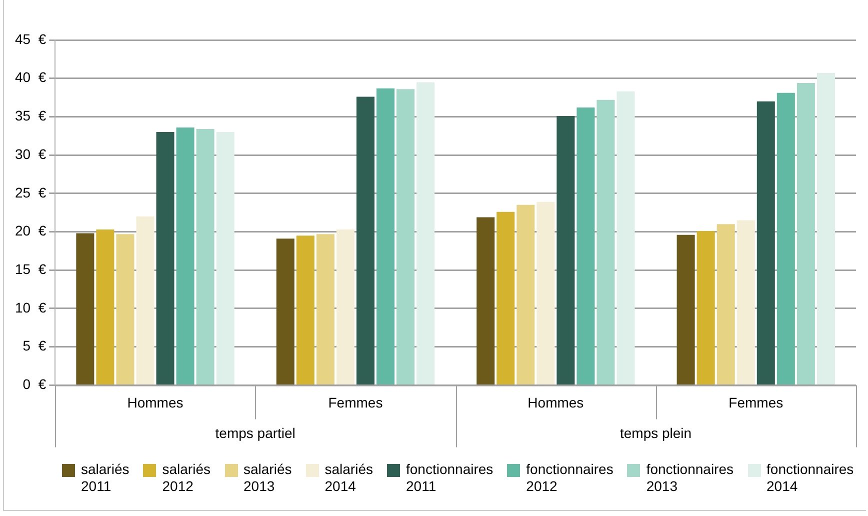 The height and width of the screenshot is (516, 868). What do you see at coordinates (810, 478) in the screenshot?
I see `legend-label: fonctionnaires 2014` at bounding box center [810, 478].